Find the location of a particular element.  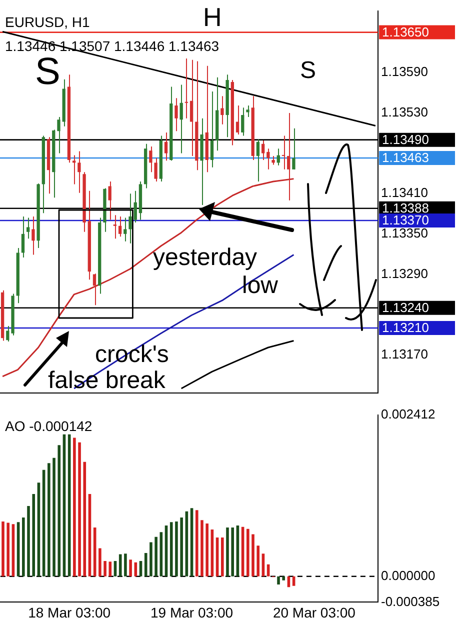

ref-line-label: 1.13210 is located at coordinates (405, 328).